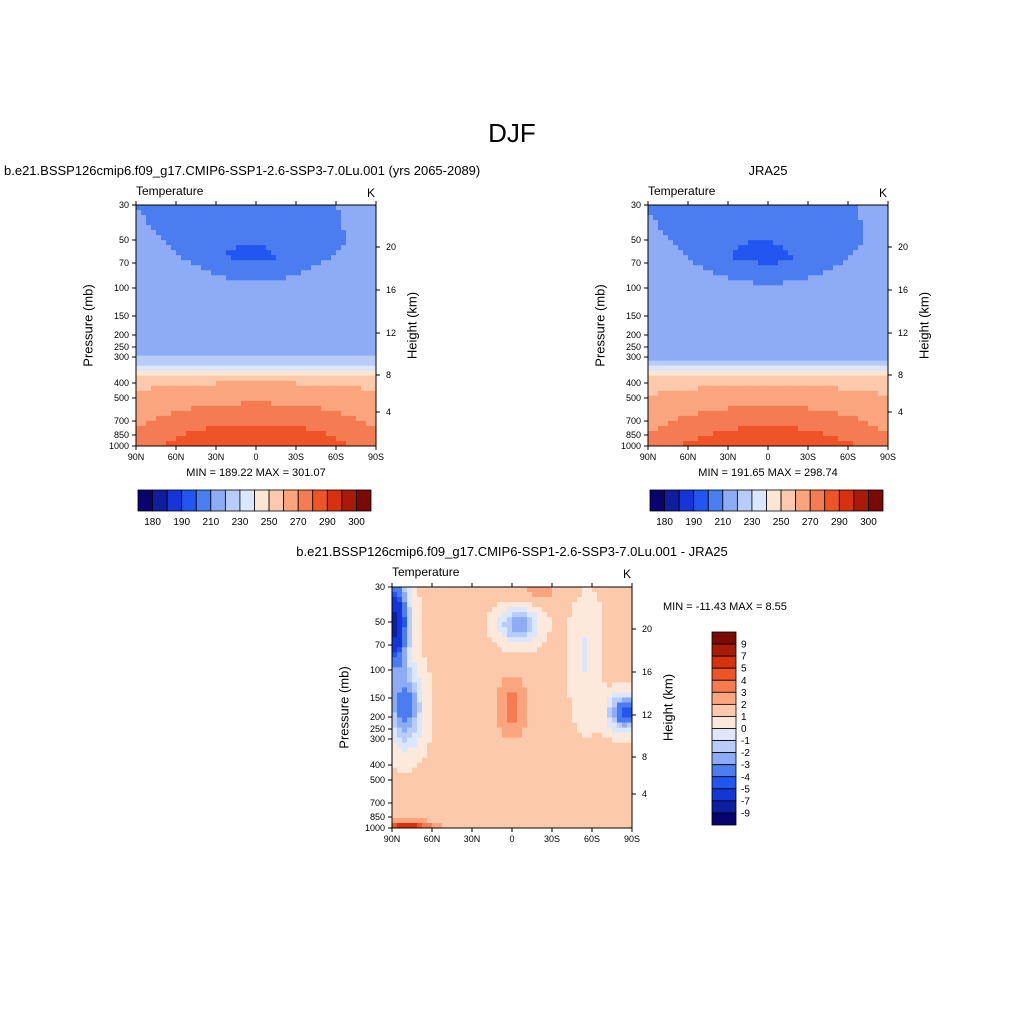 The image size is (1024, 1024). I want to click on obs-colorbar-swatch, so click(817, 500).